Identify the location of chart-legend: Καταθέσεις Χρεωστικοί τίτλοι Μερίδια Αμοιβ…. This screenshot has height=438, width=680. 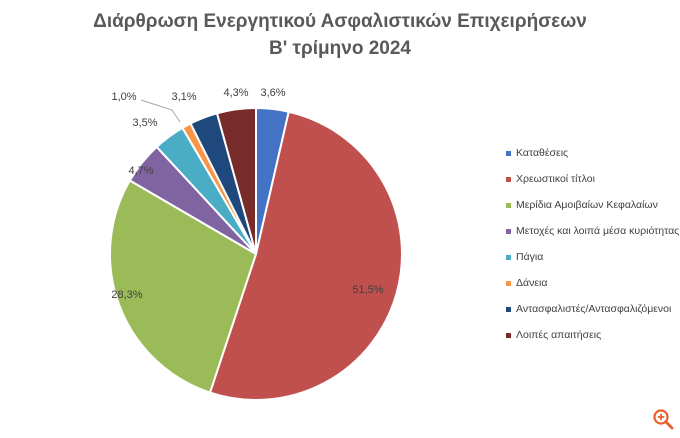
(592, 244).